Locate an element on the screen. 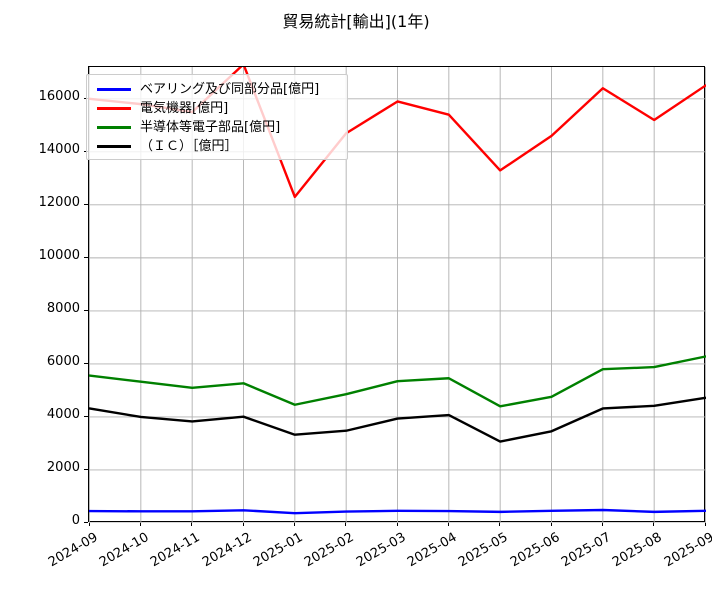 This screenshot has width=712, height=602. x-tick-label: 2024-09 is located at coordinates (72, 550).